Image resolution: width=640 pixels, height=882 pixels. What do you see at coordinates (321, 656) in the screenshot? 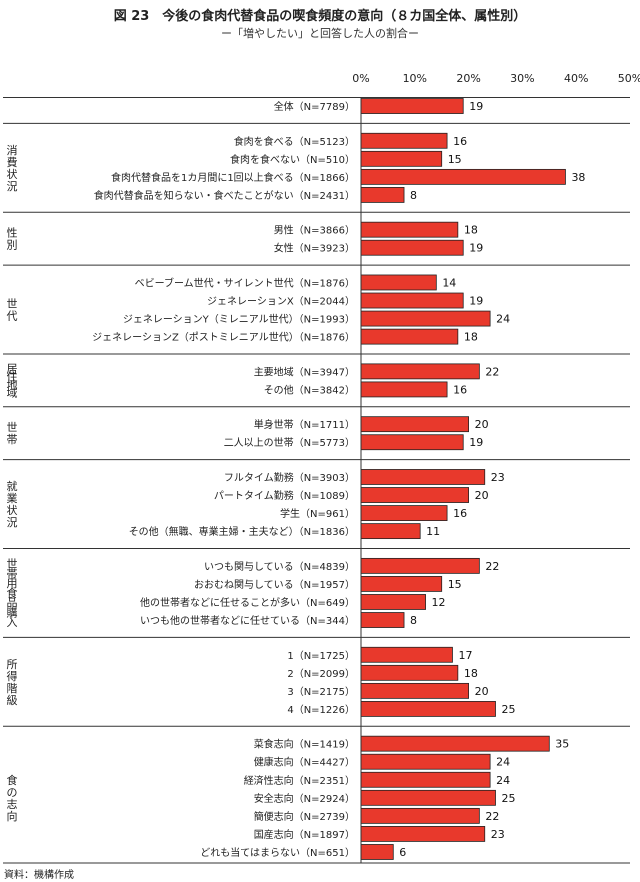
I see `category-label: 1（N=1725）` at bounding box center [321, 656].